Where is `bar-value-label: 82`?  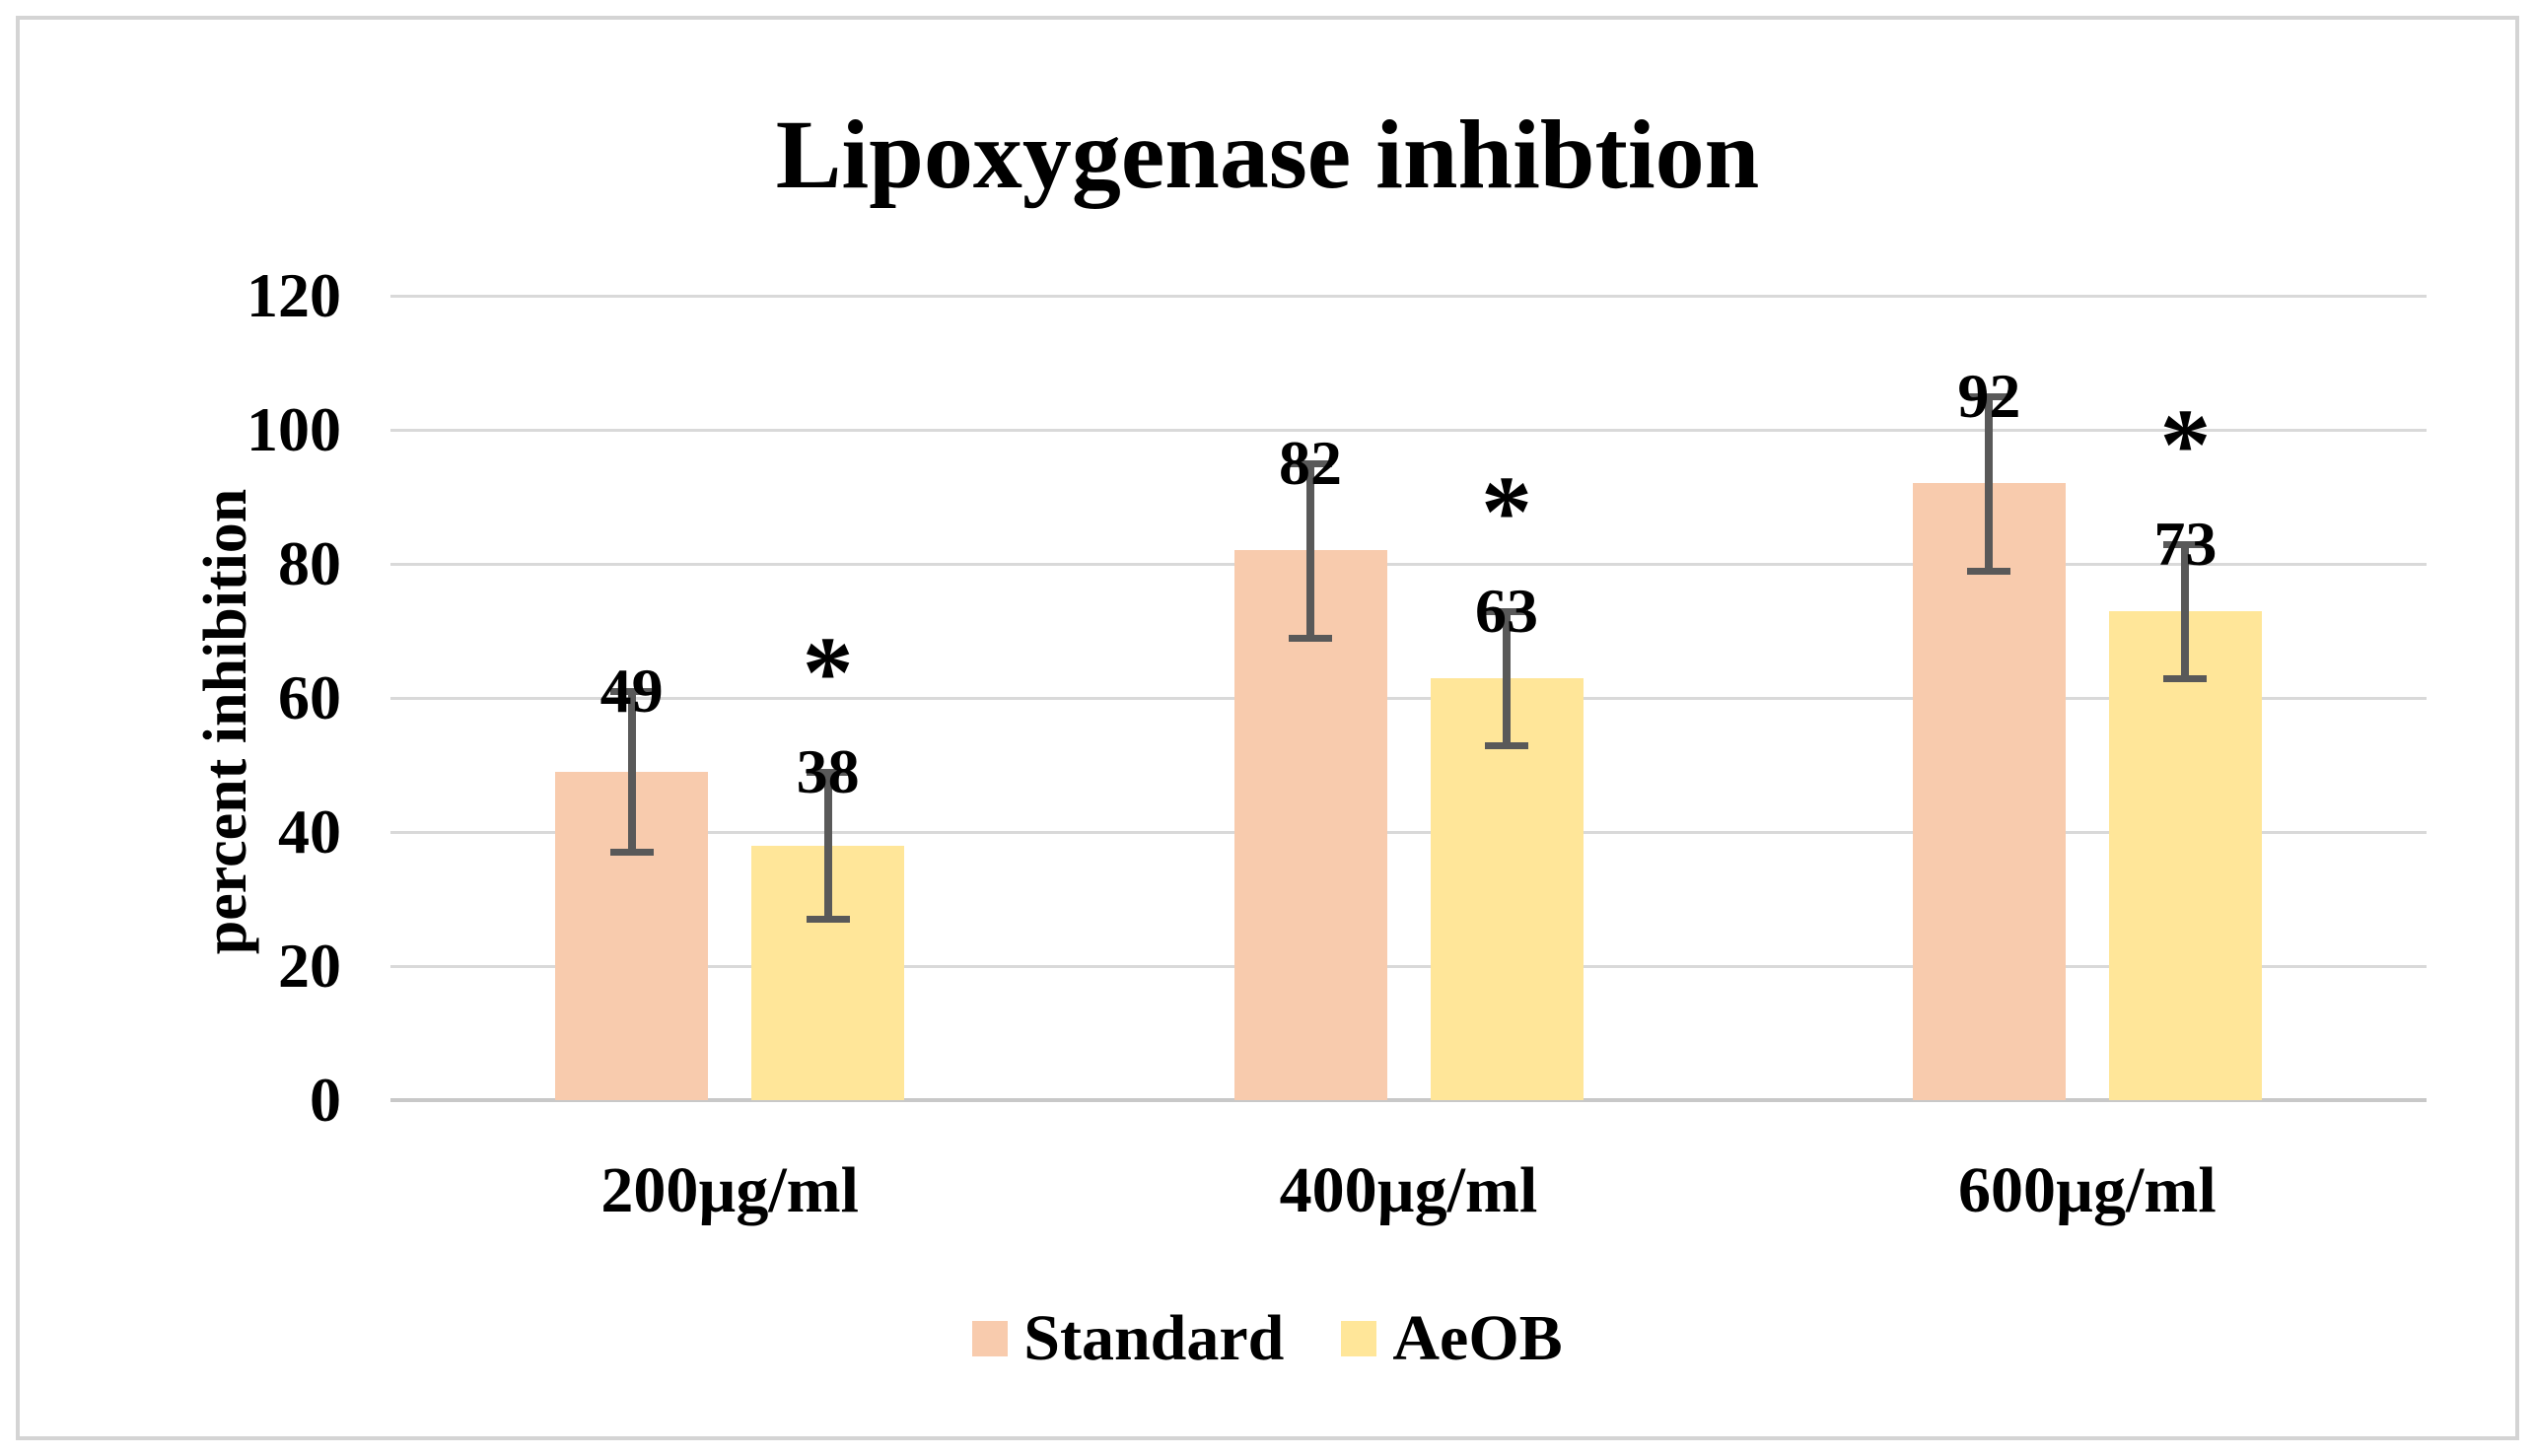 bar-value-label: 82 is located at coordinates (1310, 463).